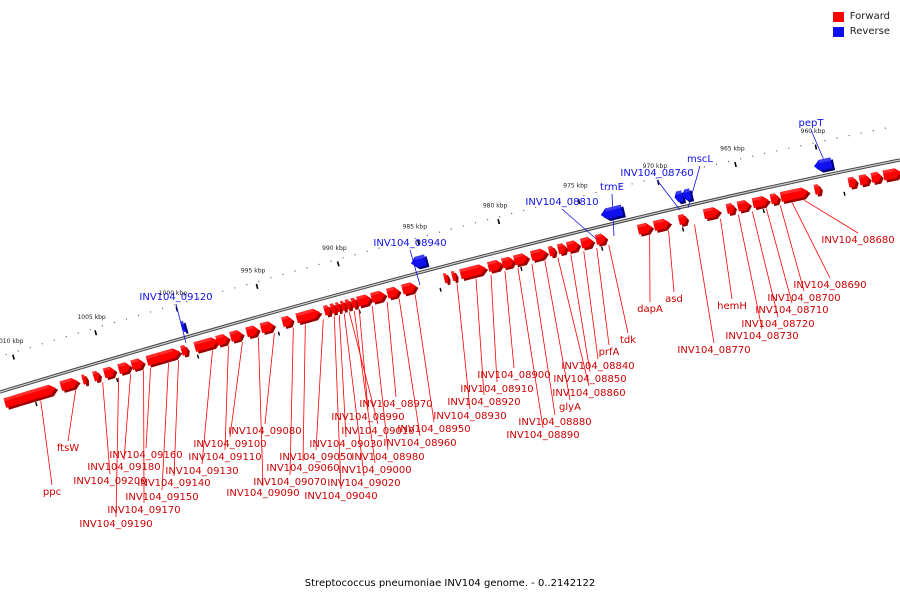 This screenshot has height=600, width=900. Describe the element at coordinates (302, 468) in the screenshot. I see `label-inv104-09060: INV104_09060` at that location.